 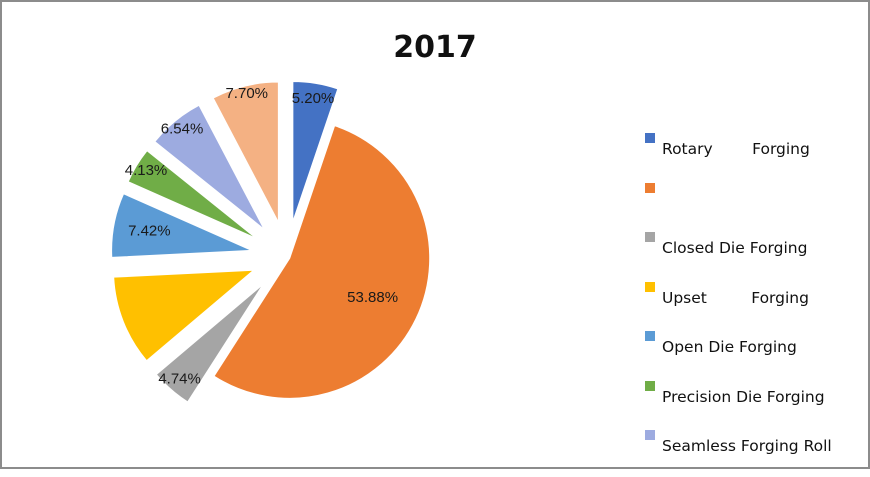 I want to click on data-label: 6.54%, so click(x=182, y=129).